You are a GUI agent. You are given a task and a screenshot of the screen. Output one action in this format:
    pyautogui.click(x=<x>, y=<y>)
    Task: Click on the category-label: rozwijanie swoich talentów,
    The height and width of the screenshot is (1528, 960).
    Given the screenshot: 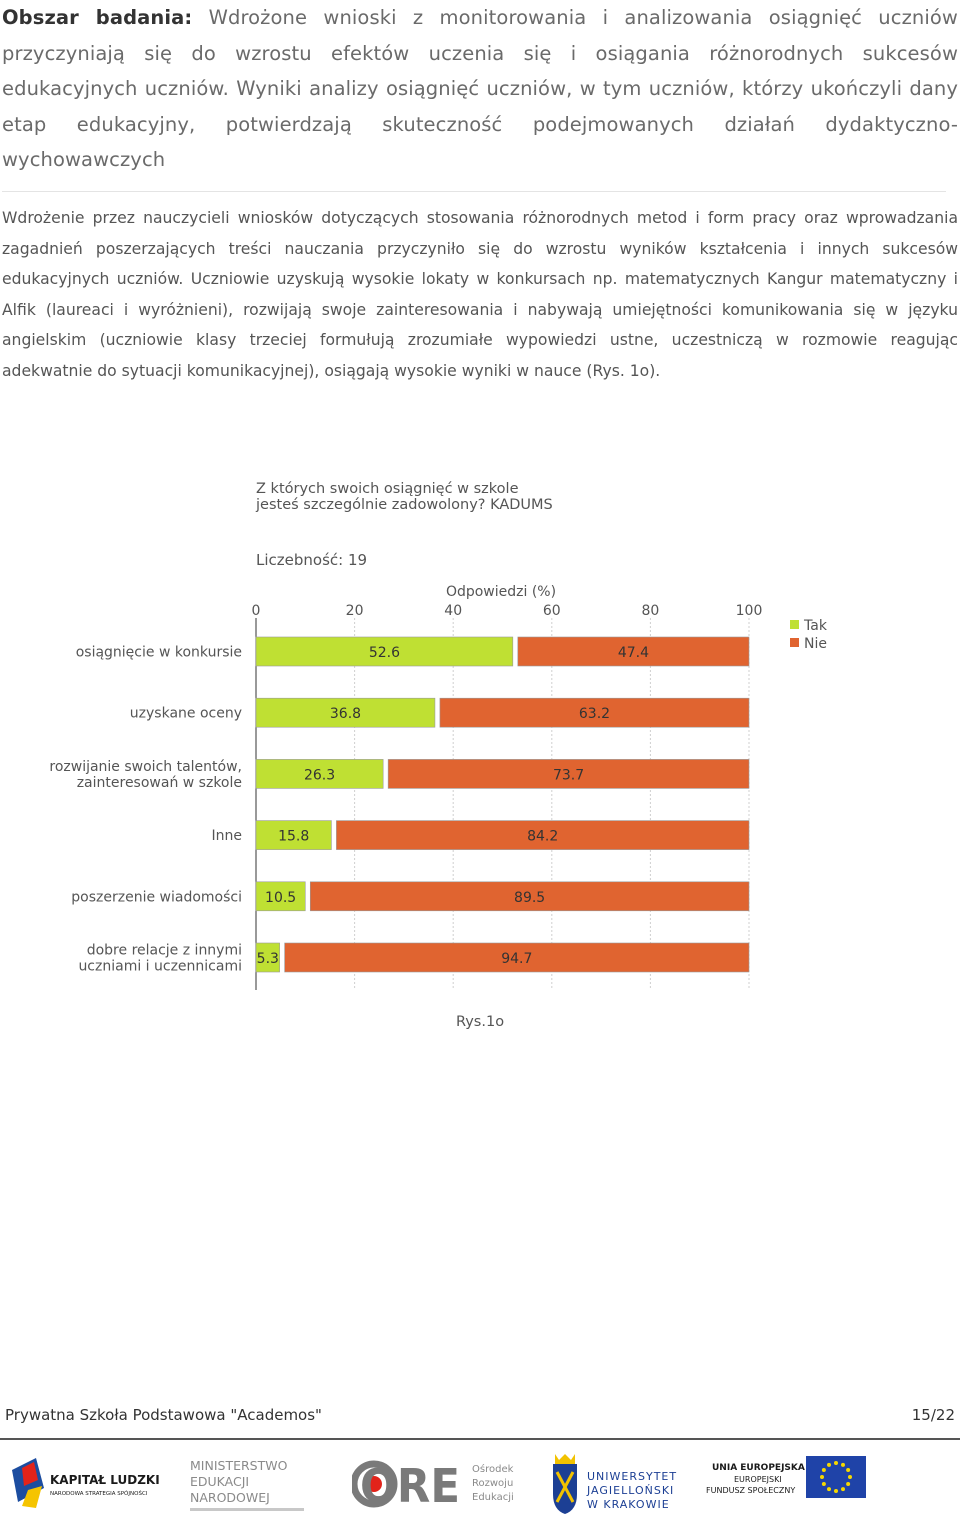 What is the action you would take?
    pyautogui.click(x=145, y=767)
    